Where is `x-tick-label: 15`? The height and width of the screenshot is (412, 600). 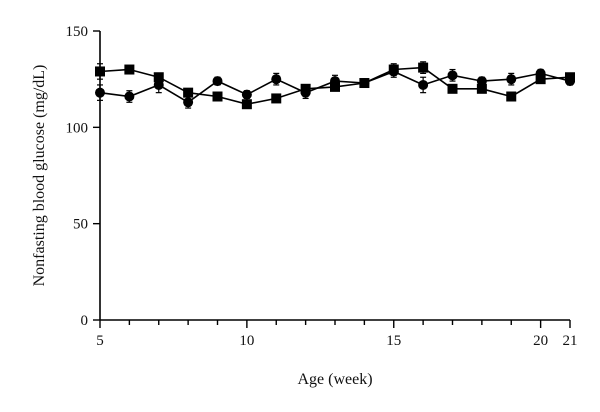 x-tick-label: 15 is located at coordinates (393, 341).